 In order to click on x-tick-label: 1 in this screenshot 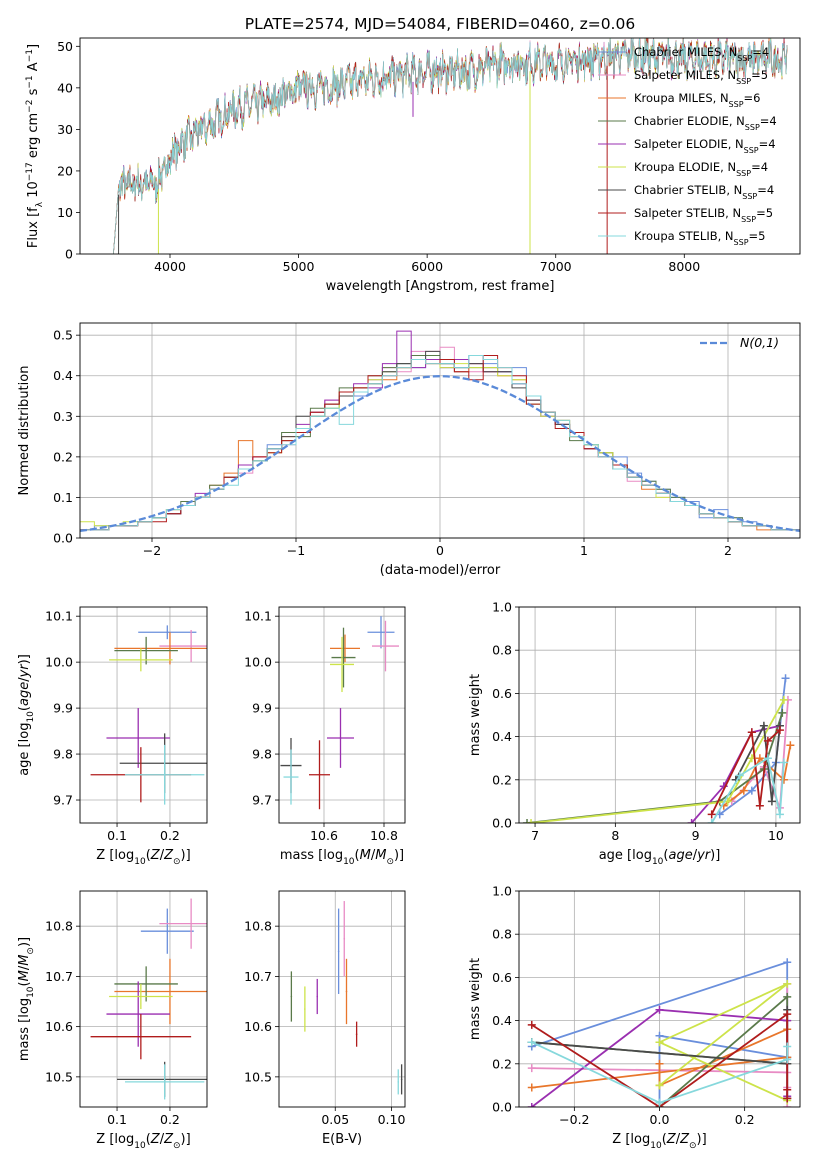, I will do `click(584, 550)`.